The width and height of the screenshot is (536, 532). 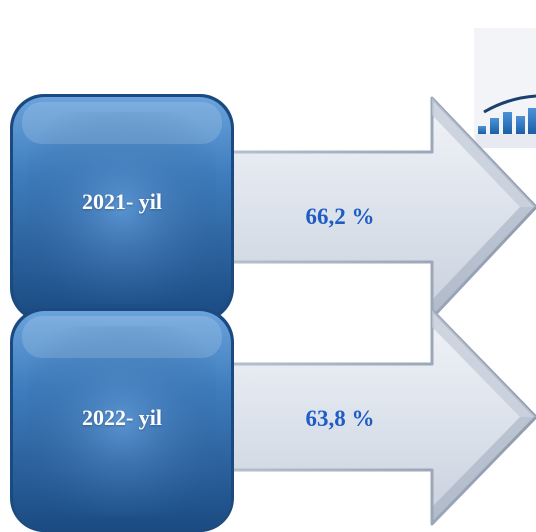 I want to click on bar-chart-growth-icon, so click(x=505, y=88).